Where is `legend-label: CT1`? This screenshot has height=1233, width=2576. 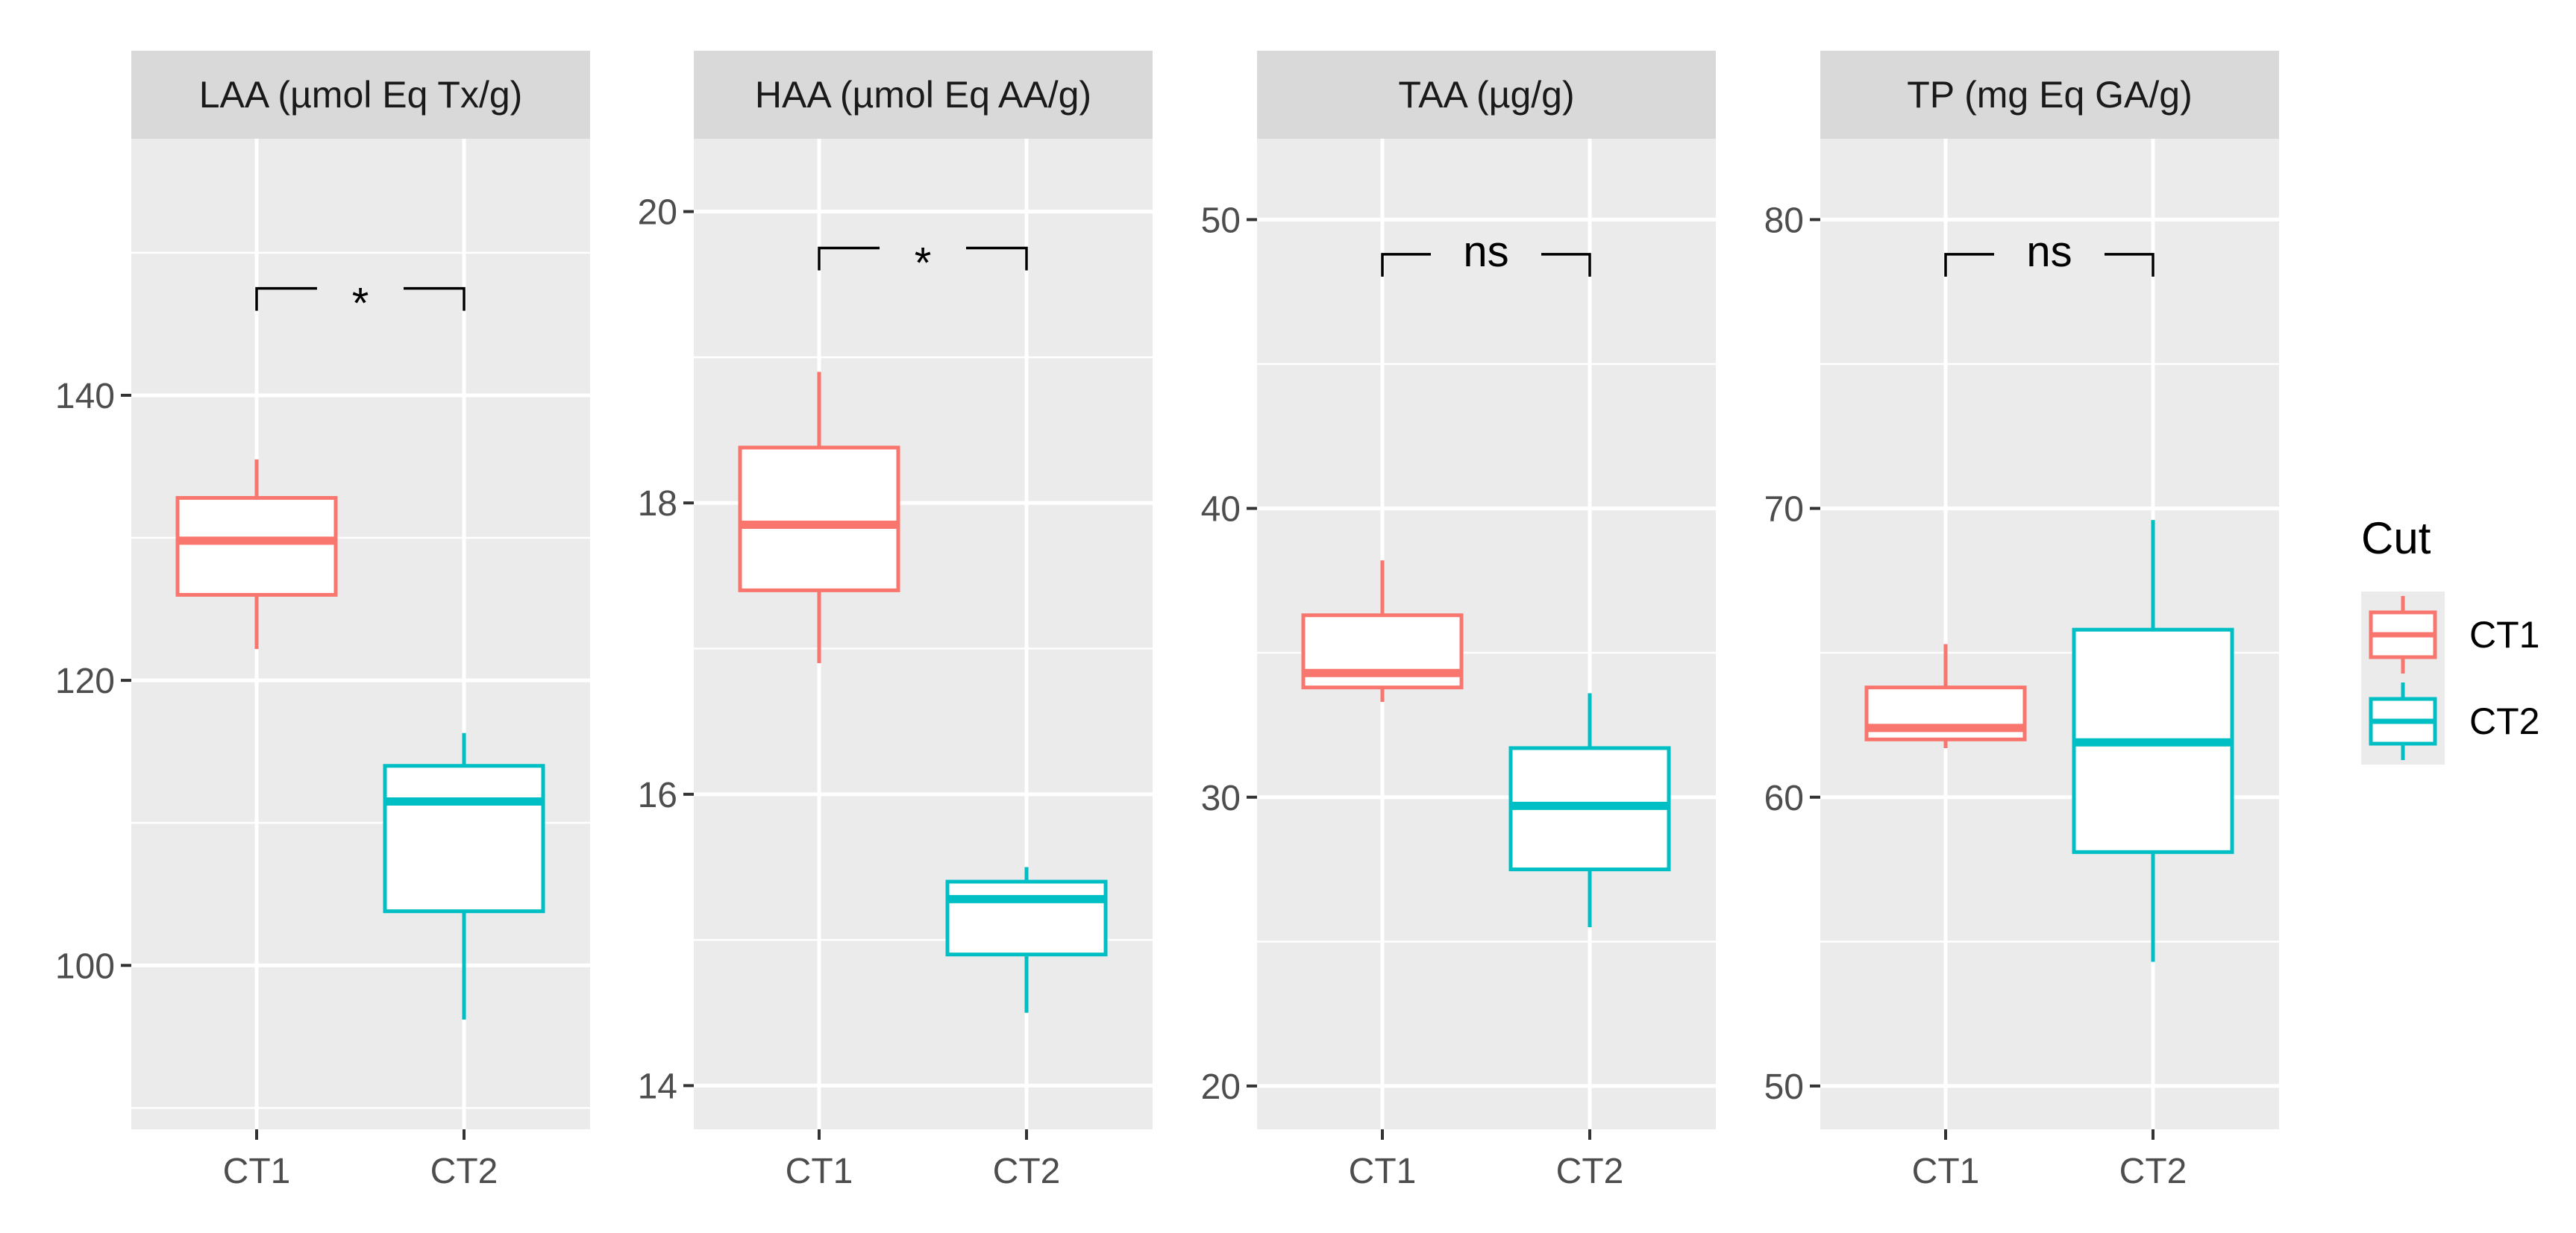 legend-label: CT1 is located at coordinates (2504, 635).